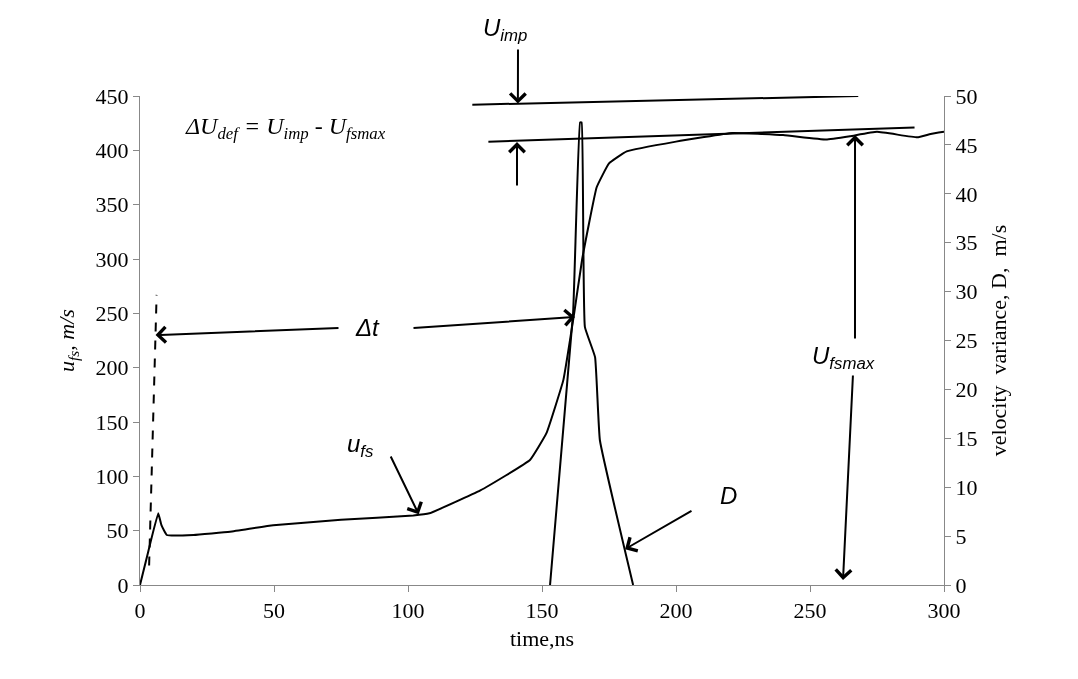 The image size is (1078, 679). What do you see at coordinates (961, 585) in the screenshot?
I see `y2-tick-label: 0` at bounding box center [961, 585].